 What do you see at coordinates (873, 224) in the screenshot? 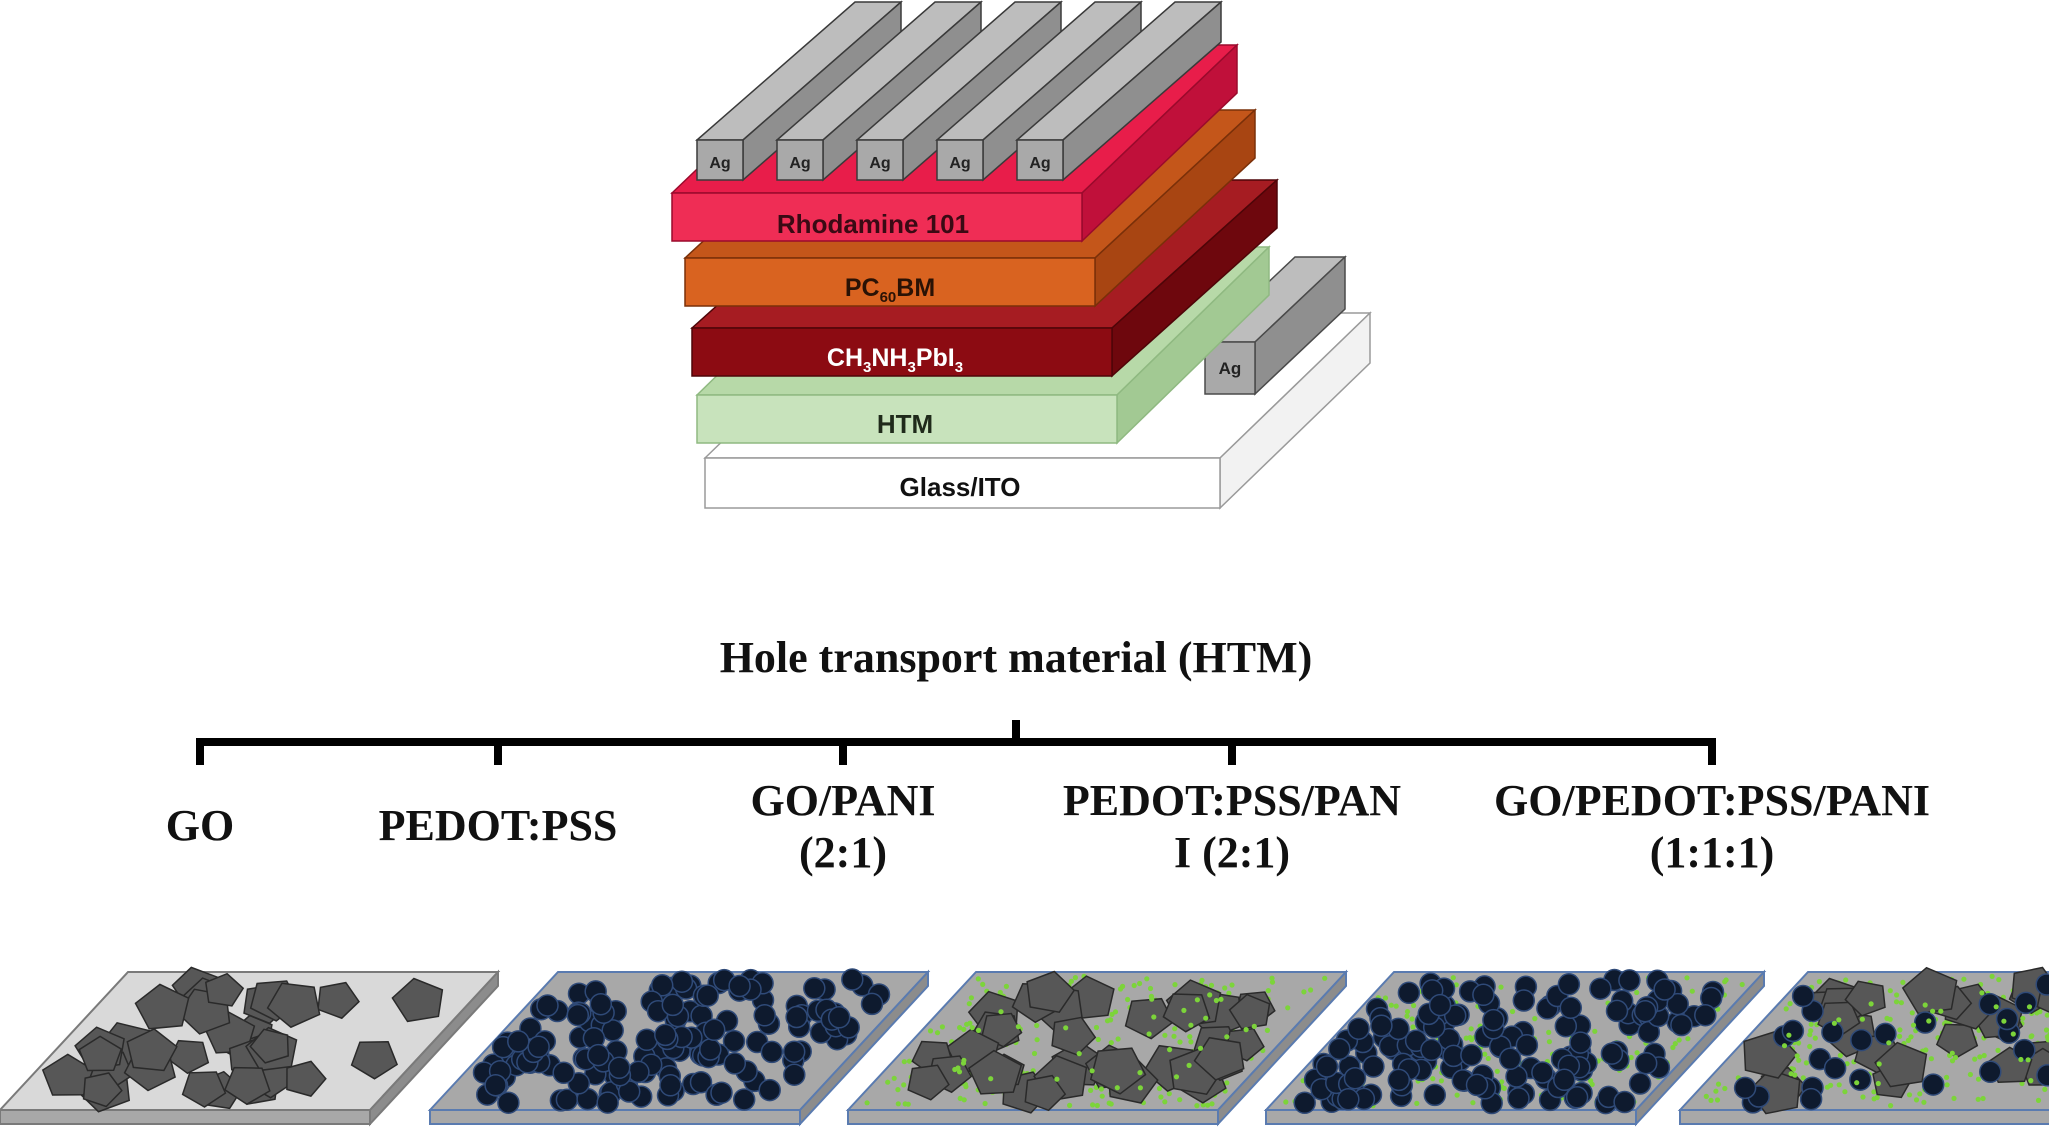
I see `layer-rhodamine-label: Rhodamine 101` at bounding box center [873, 224].